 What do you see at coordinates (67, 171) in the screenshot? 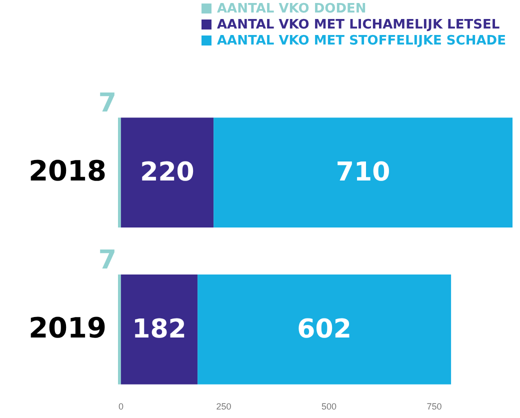
I see `y-tick-label: 2018` at bounding box center [67, 171].